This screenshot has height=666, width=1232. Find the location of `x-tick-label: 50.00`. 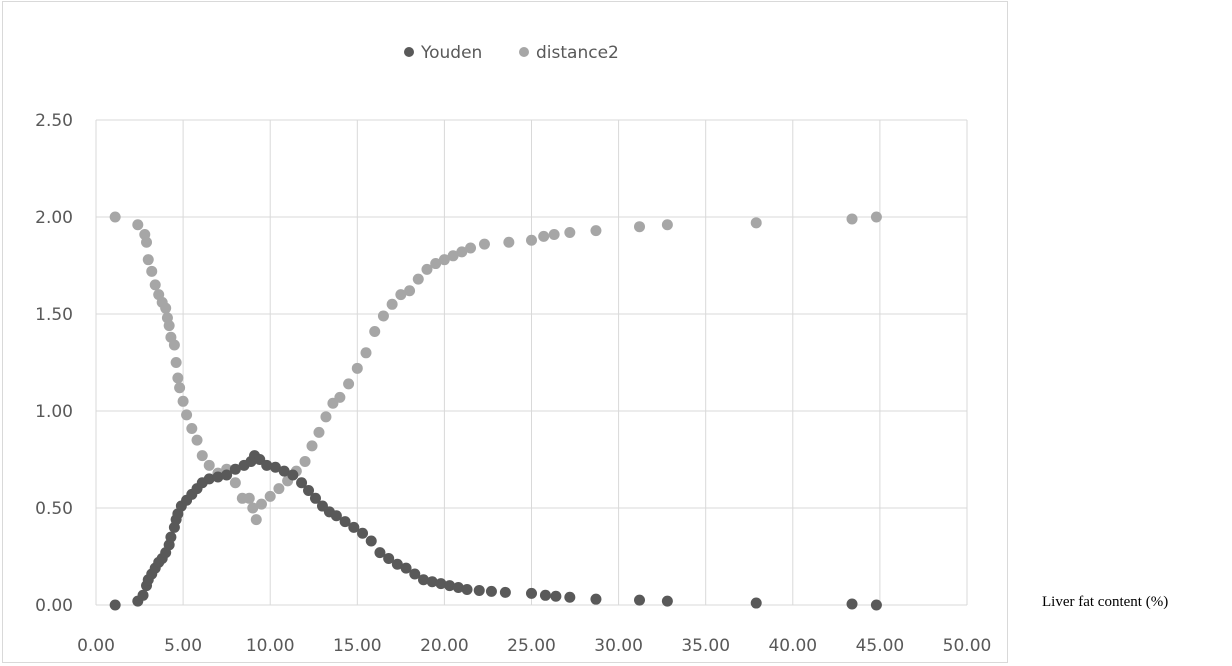

x-tick-label: 50.00 is located at coordinates (967, 646).